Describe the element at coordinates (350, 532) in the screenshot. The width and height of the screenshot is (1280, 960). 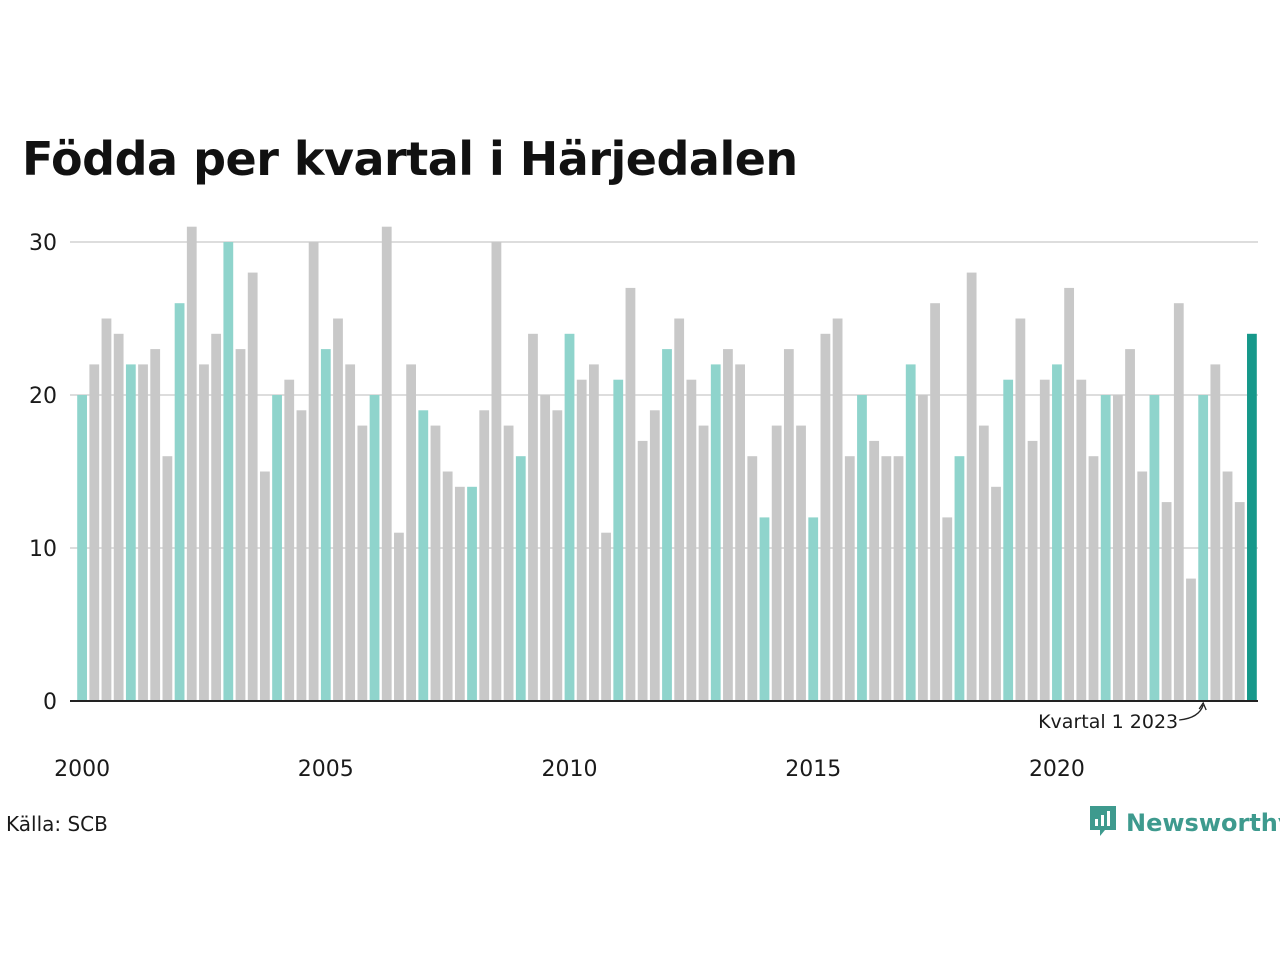
I see `bar-2005-k3` at that location.